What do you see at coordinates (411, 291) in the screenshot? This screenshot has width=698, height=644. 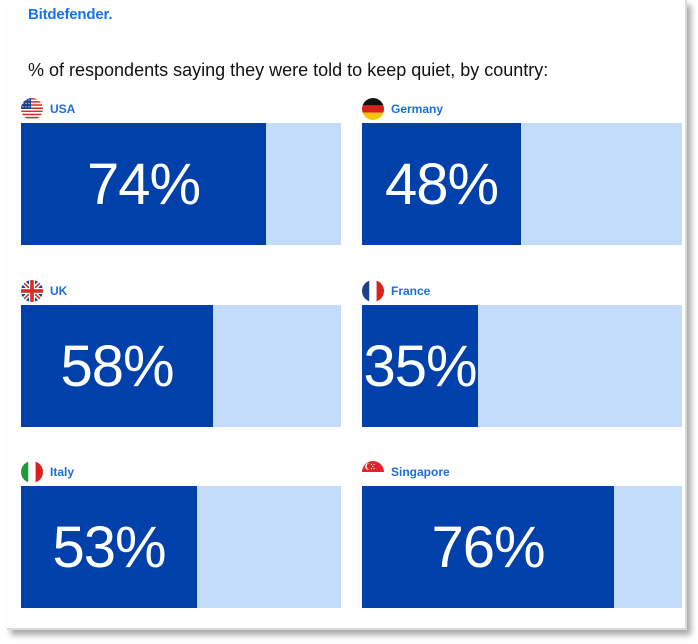 I see `country-name: France` at bounding box center [411, 291].